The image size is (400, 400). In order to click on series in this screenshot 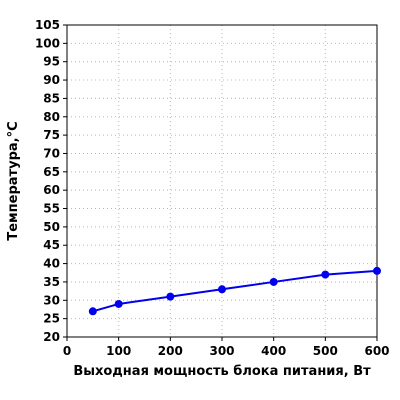, I will do `click(234, 291)`.